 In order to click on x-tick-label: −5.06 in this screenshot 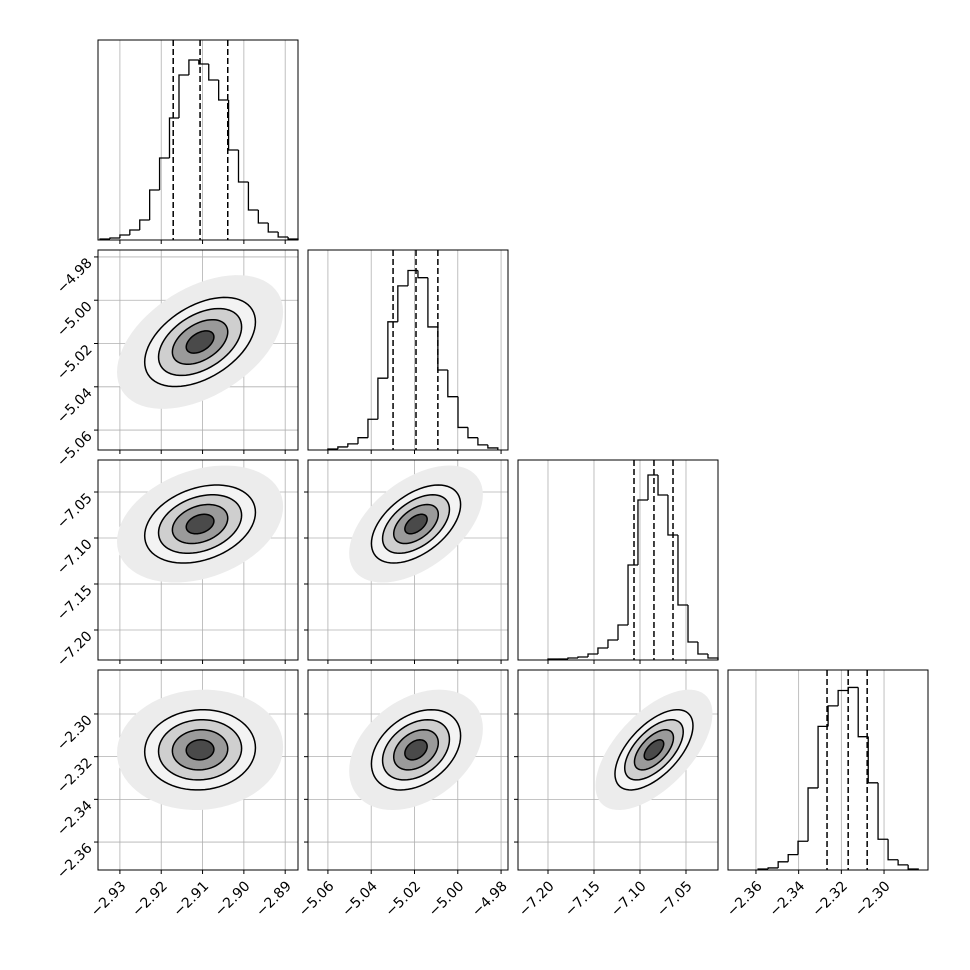, I will do `click(317, 899)`.